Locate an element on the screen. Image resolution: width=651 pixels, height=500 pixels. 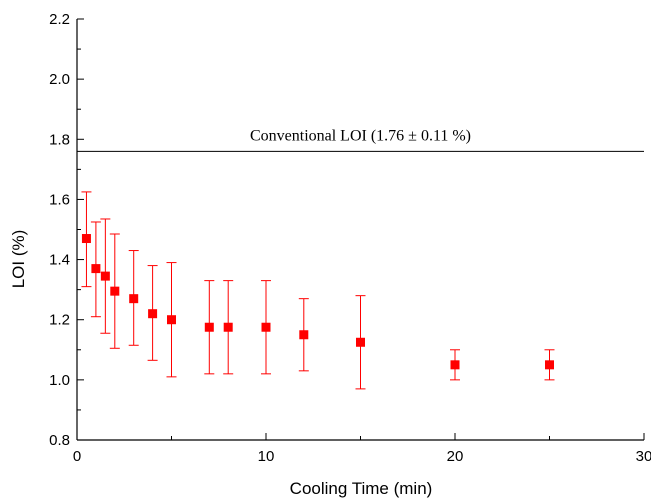
reference-line-label: Conventional LOI (1.76 ± 0.11 %) is located at coordinates (360, 135).